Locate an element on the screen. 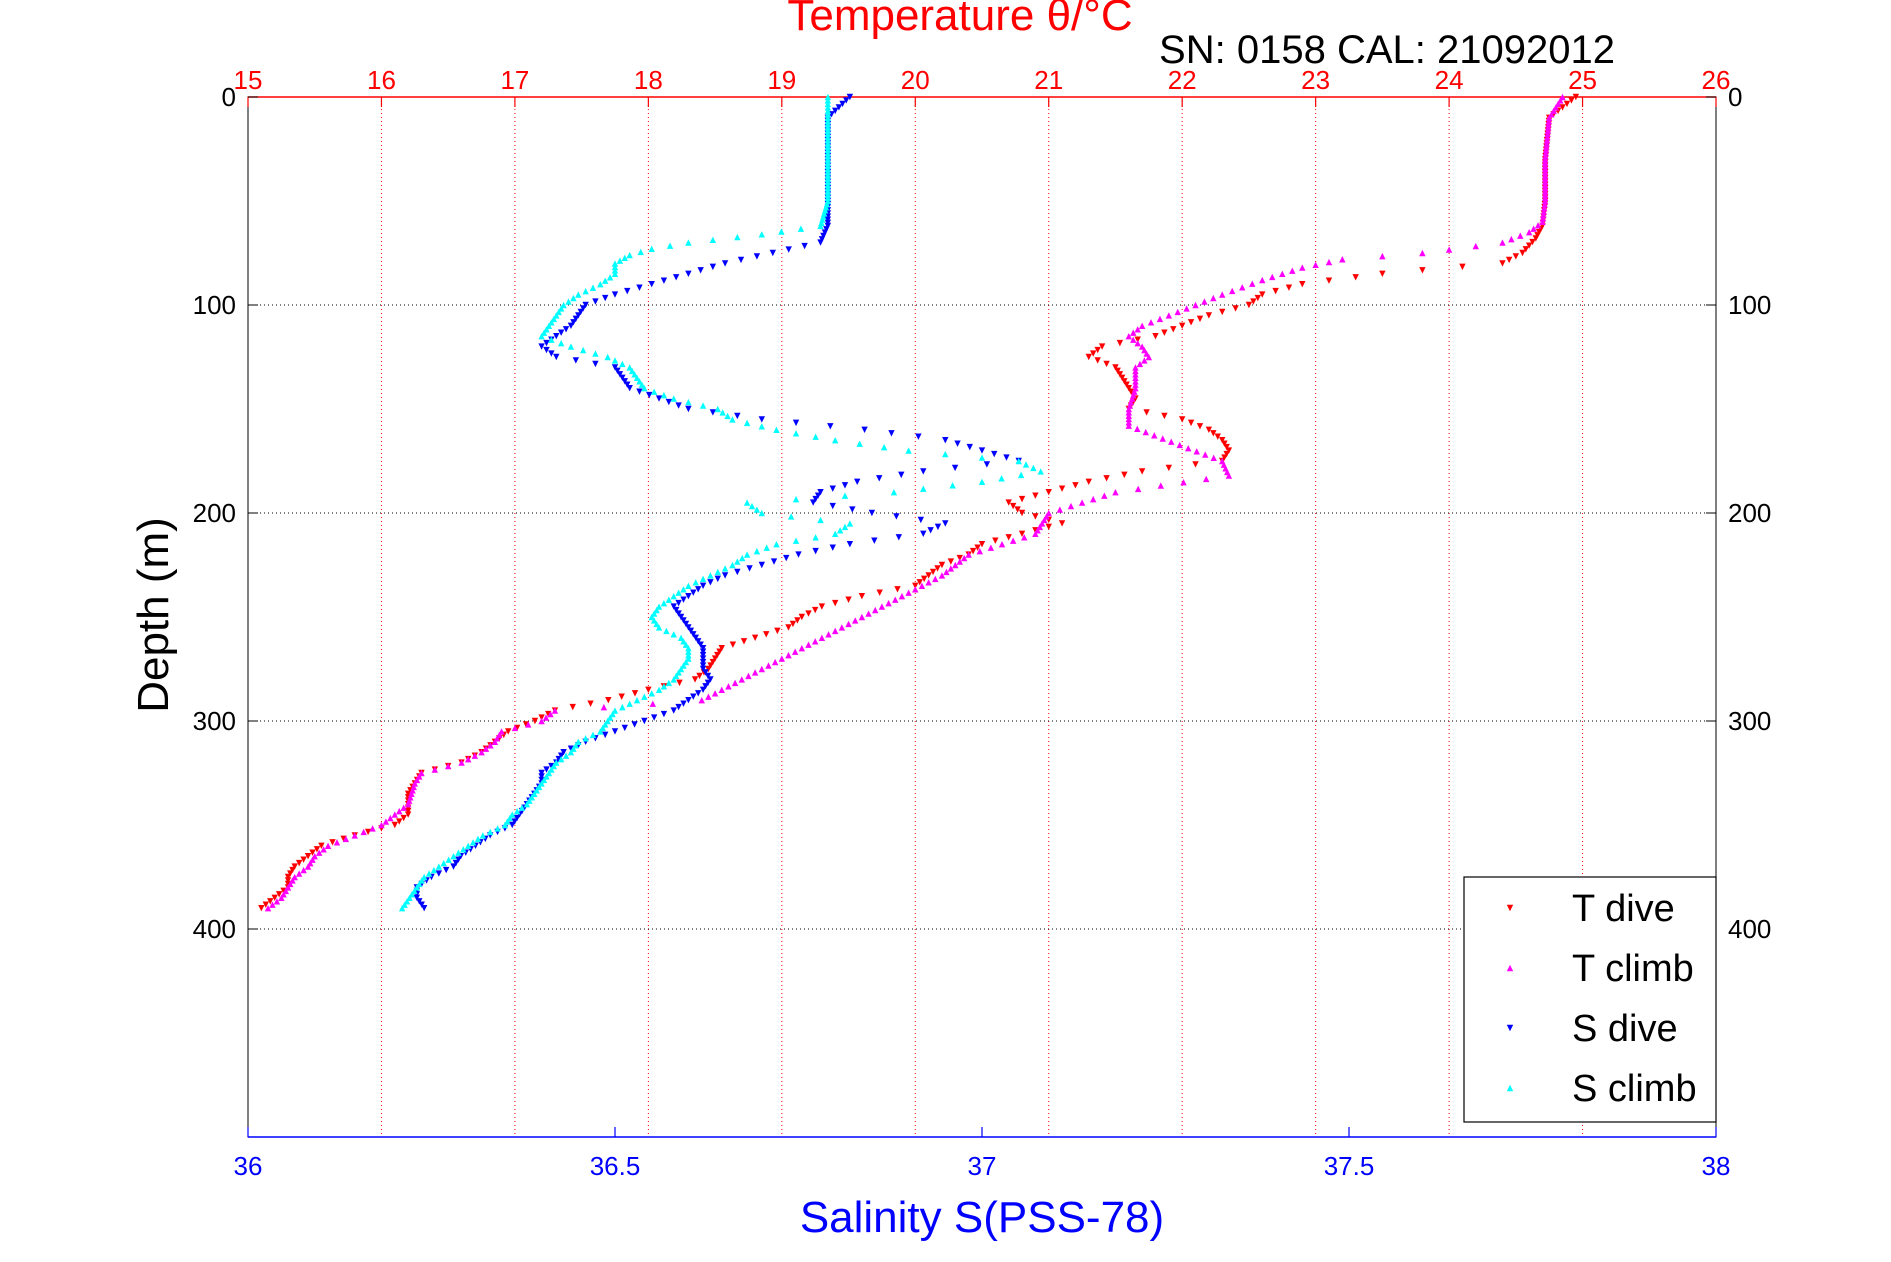 The width and height of the screenshot is (1891, 1262). tick-label-right: 400 is located at coordinates (1749, 929).